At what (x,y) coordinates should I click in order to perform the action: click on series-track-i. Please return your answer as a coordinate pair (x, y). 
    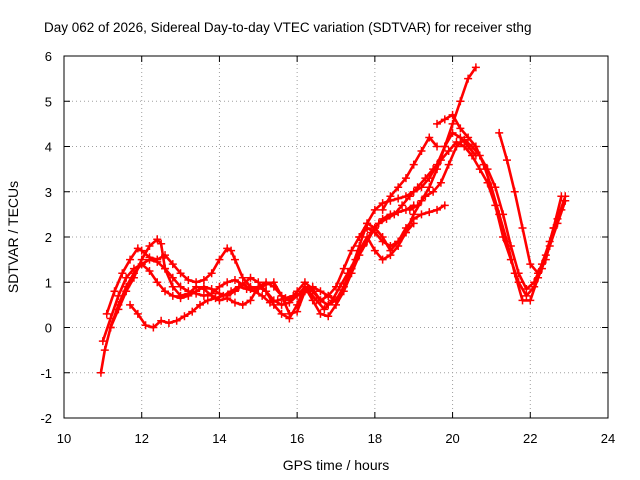
    Looking at the image, I should click on (402, 228).